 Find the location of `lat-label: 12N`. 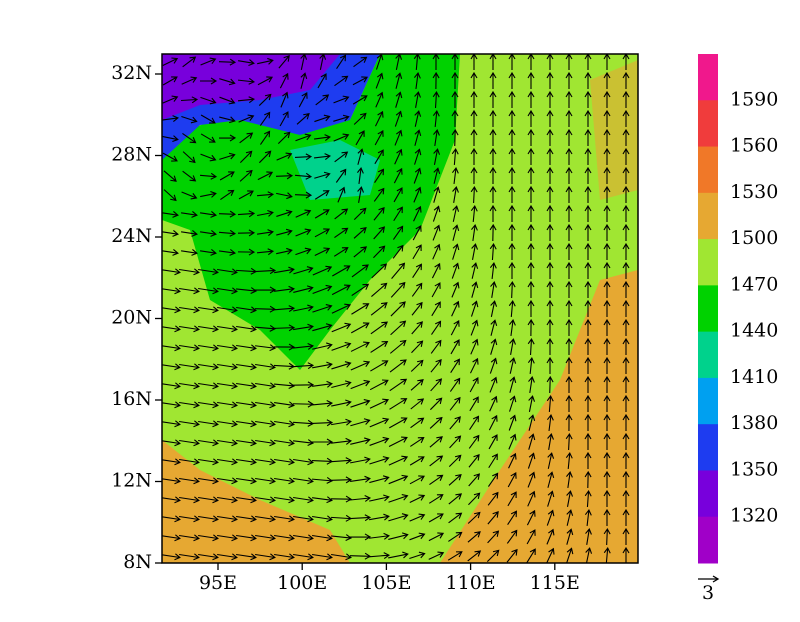

lat-label: 12N is located at coordinates (131, 481).